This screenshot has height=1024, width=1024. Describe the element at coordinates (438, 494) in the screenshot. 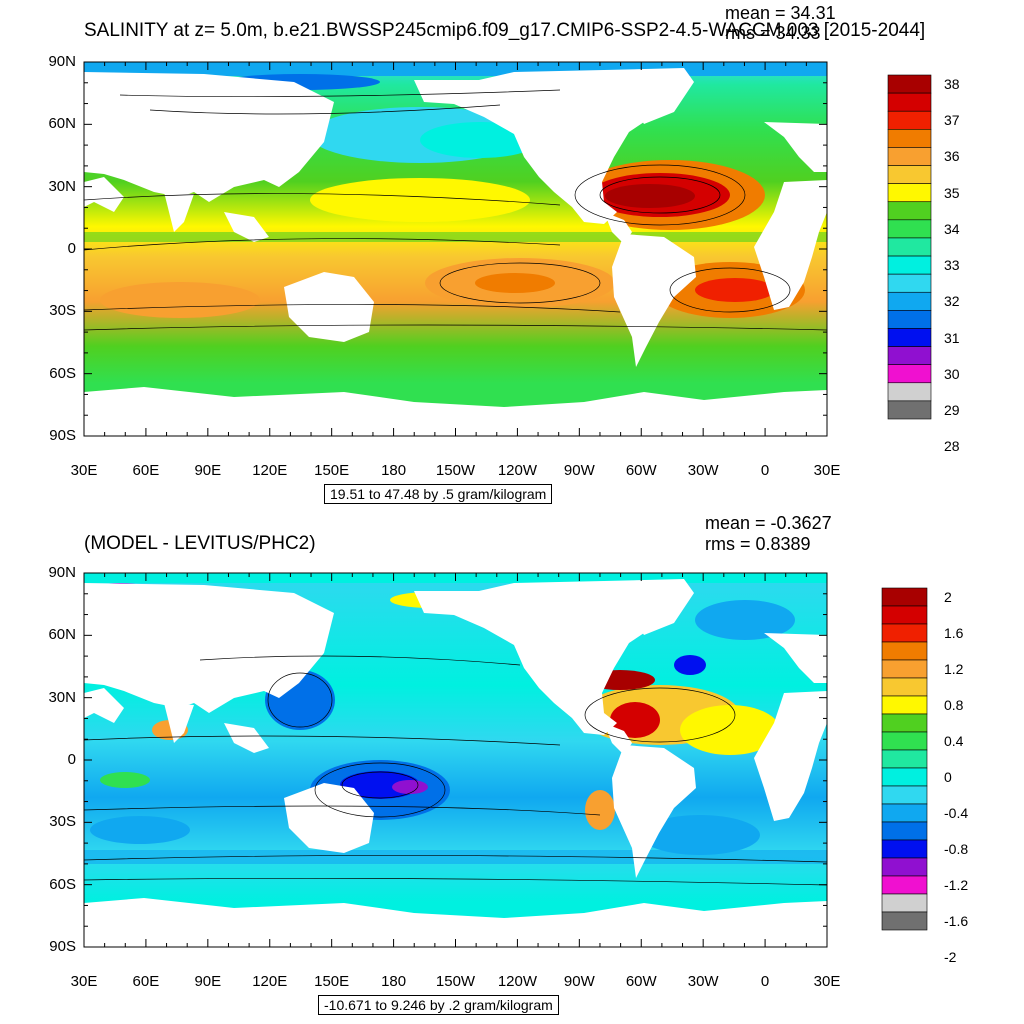

I see `panel1-contour-info: 19.51 to 47.48 by .5 gram/kilogram` at that location.